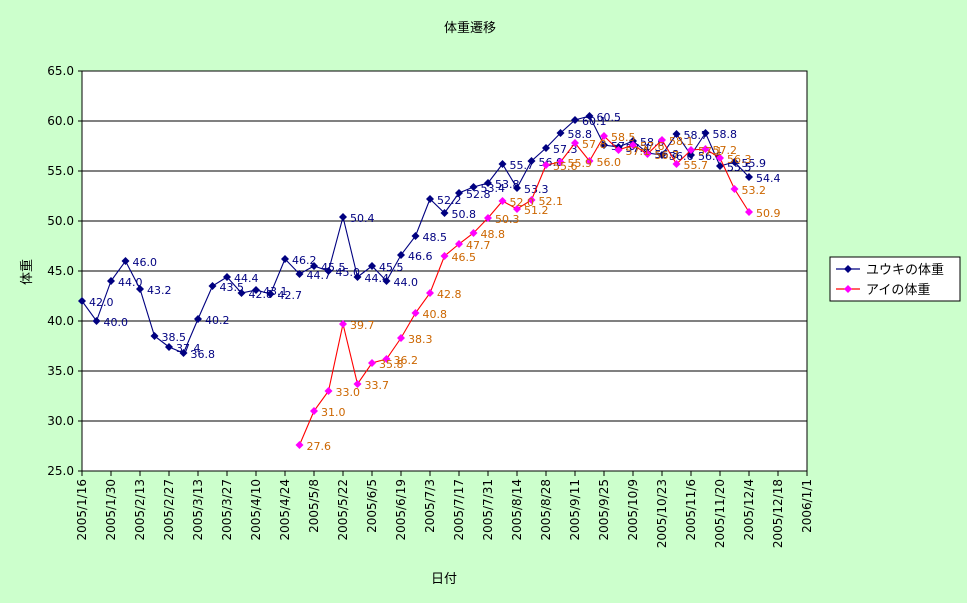 This screenshot has height=603, width=967. I want to click on y-tick-label: 55.0, so click(60, 171).